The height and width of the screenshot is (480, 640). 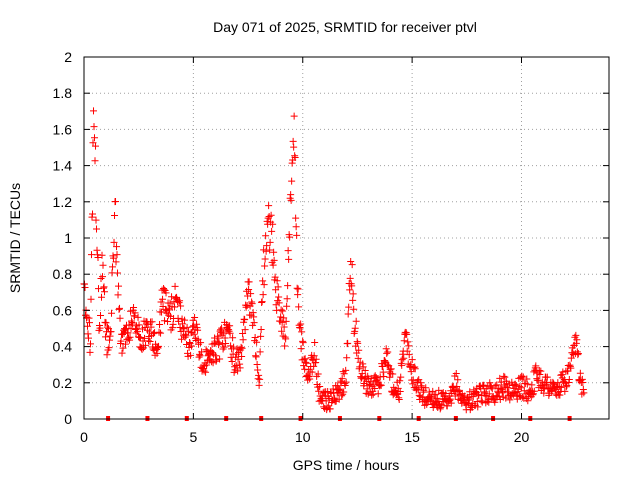 I want to click on x-tick-label: 20, so click(x=522, y=437).